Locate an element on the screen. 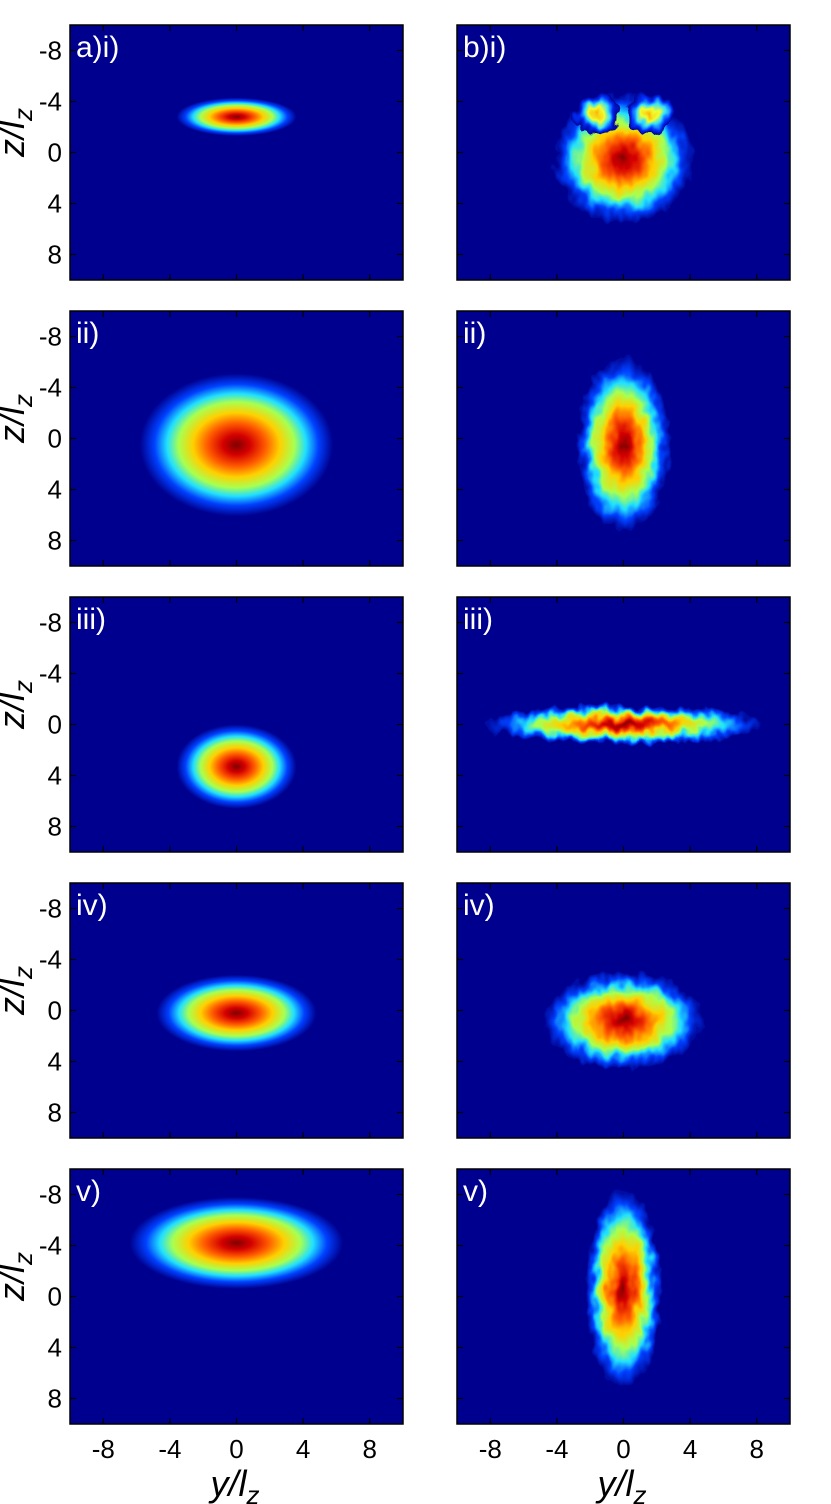  panel-b-3: iii) is located at coordinates (623, 724).